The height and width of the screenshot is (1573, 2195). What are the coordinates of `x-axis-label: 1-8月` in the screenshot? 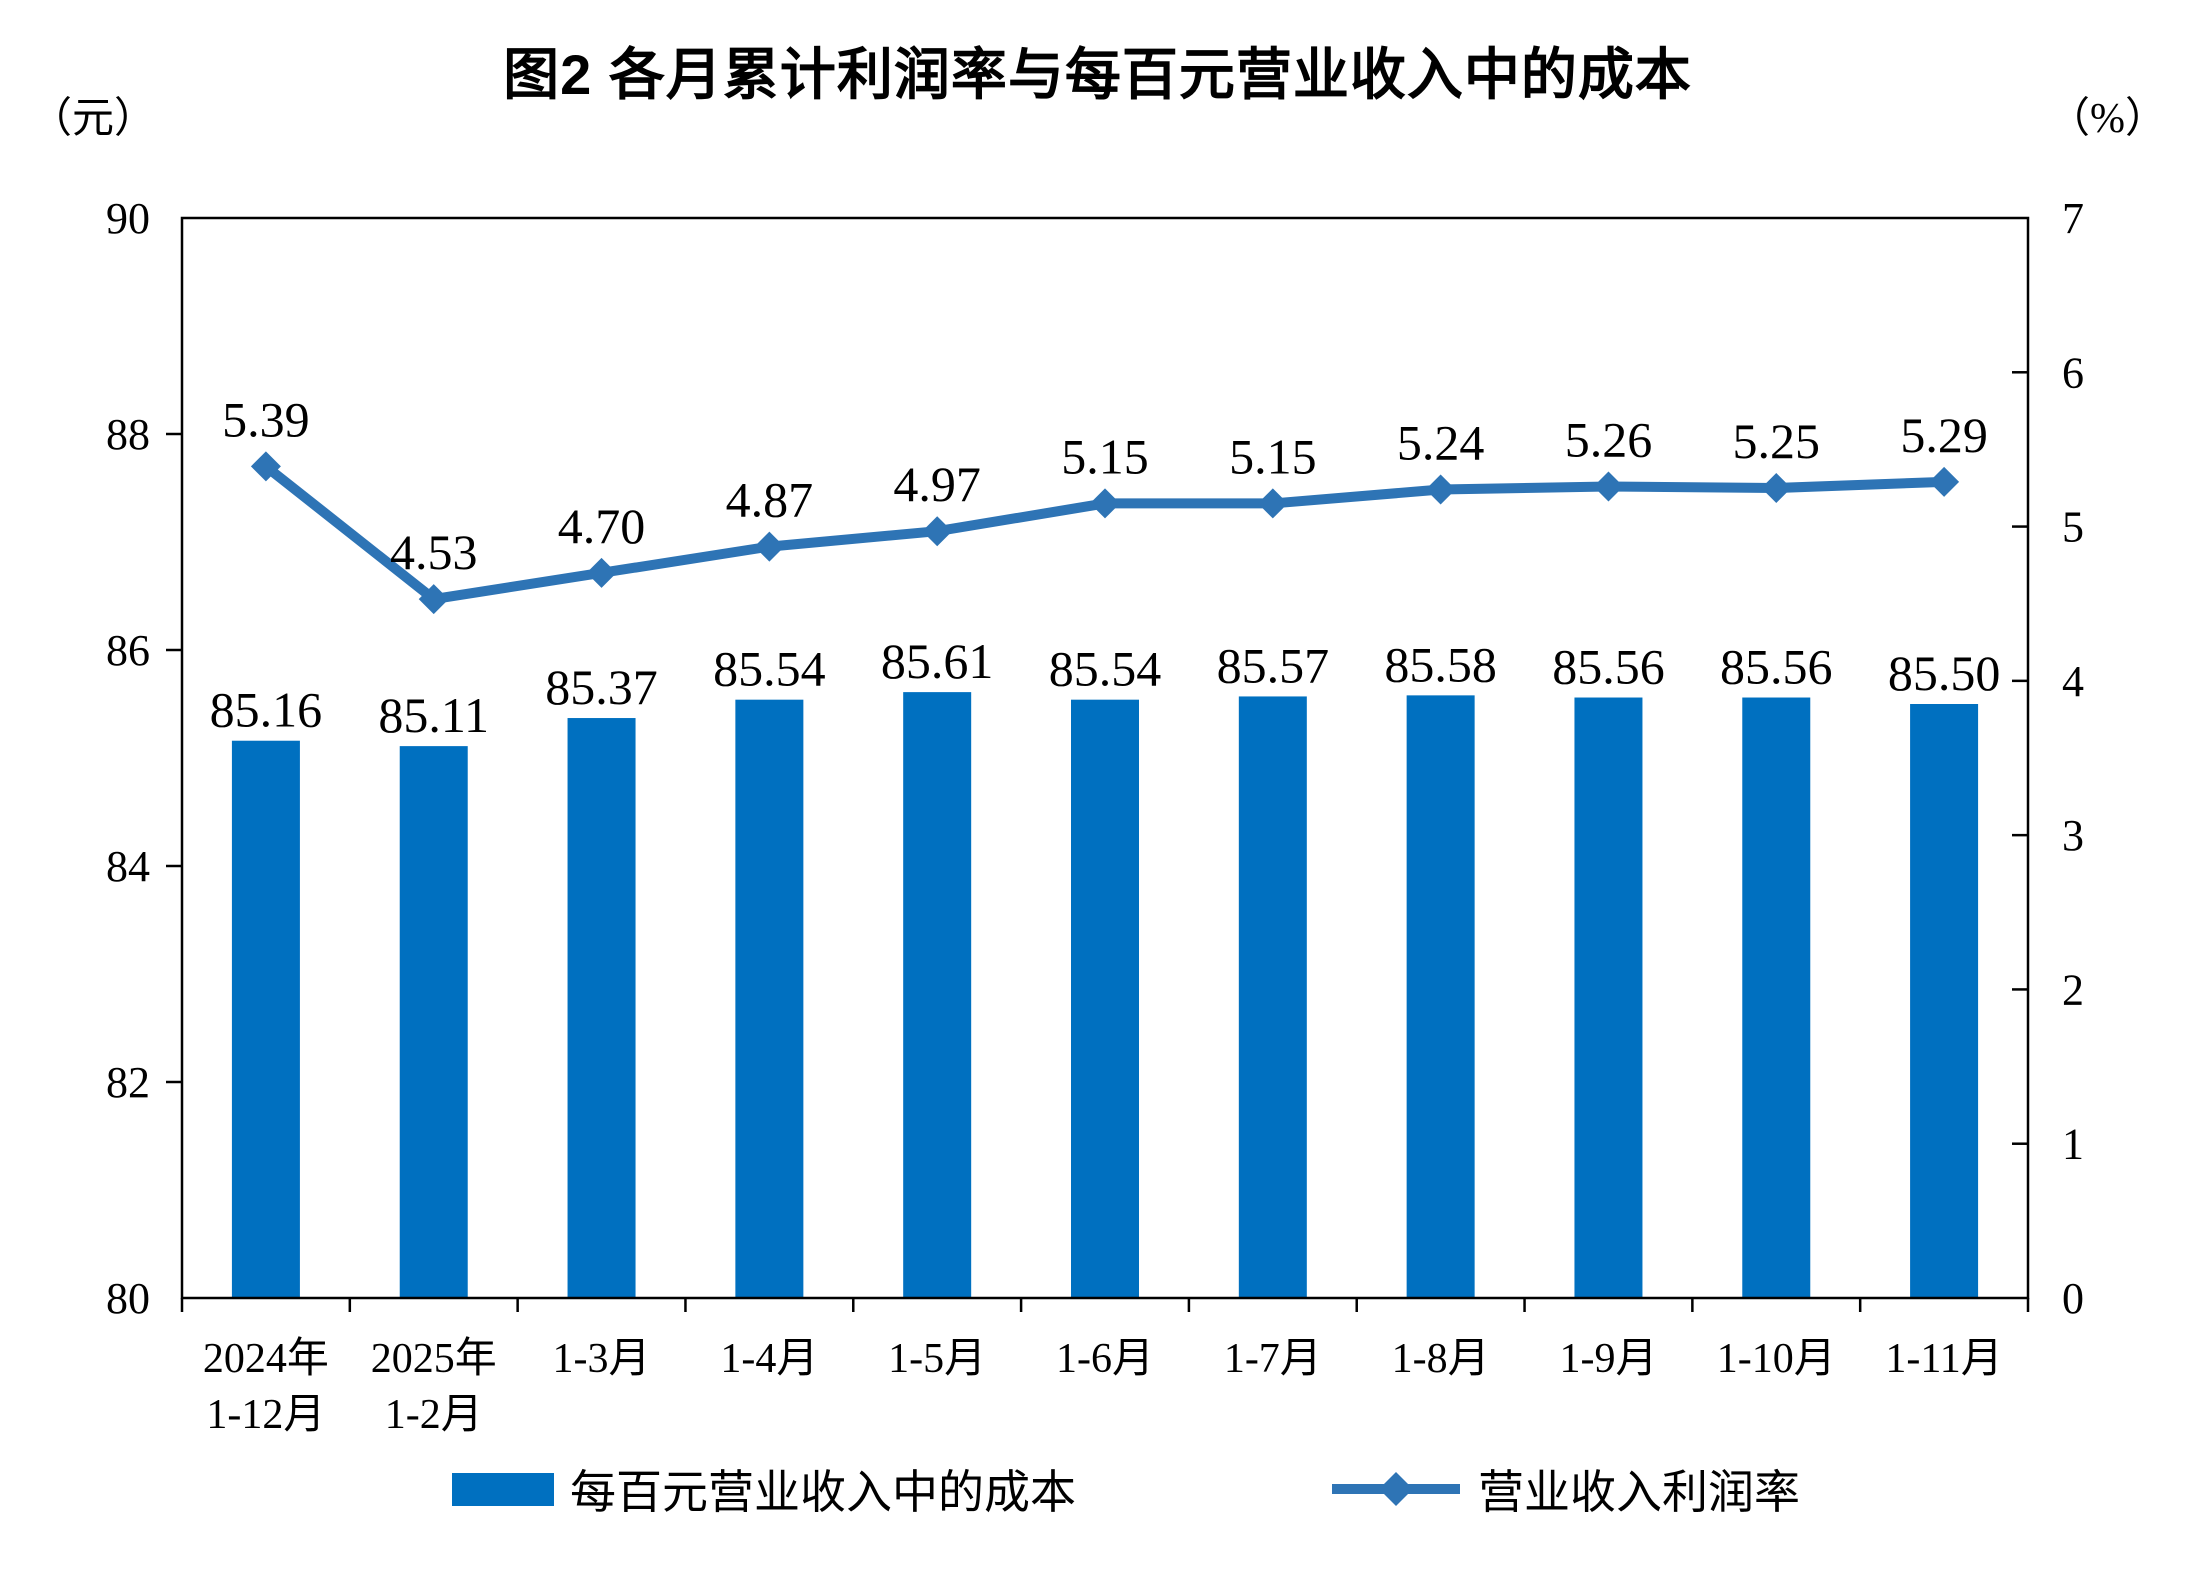 It's located at (1441, 1359).